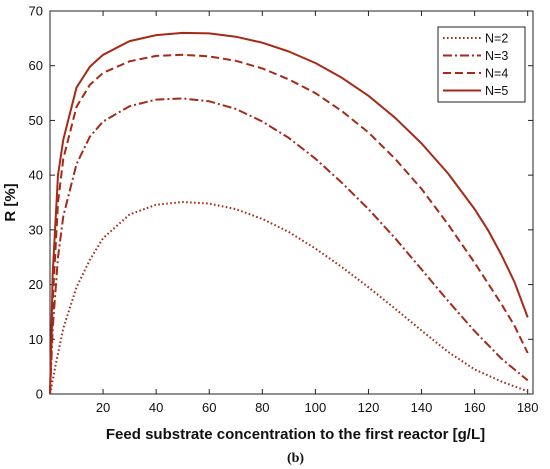 The height and width of the screenshot is (469, 550). What do you see at coordinates (36, 65) in the screenshot?
I see `y-tick-label: 60` at bounding box center [36, 65].